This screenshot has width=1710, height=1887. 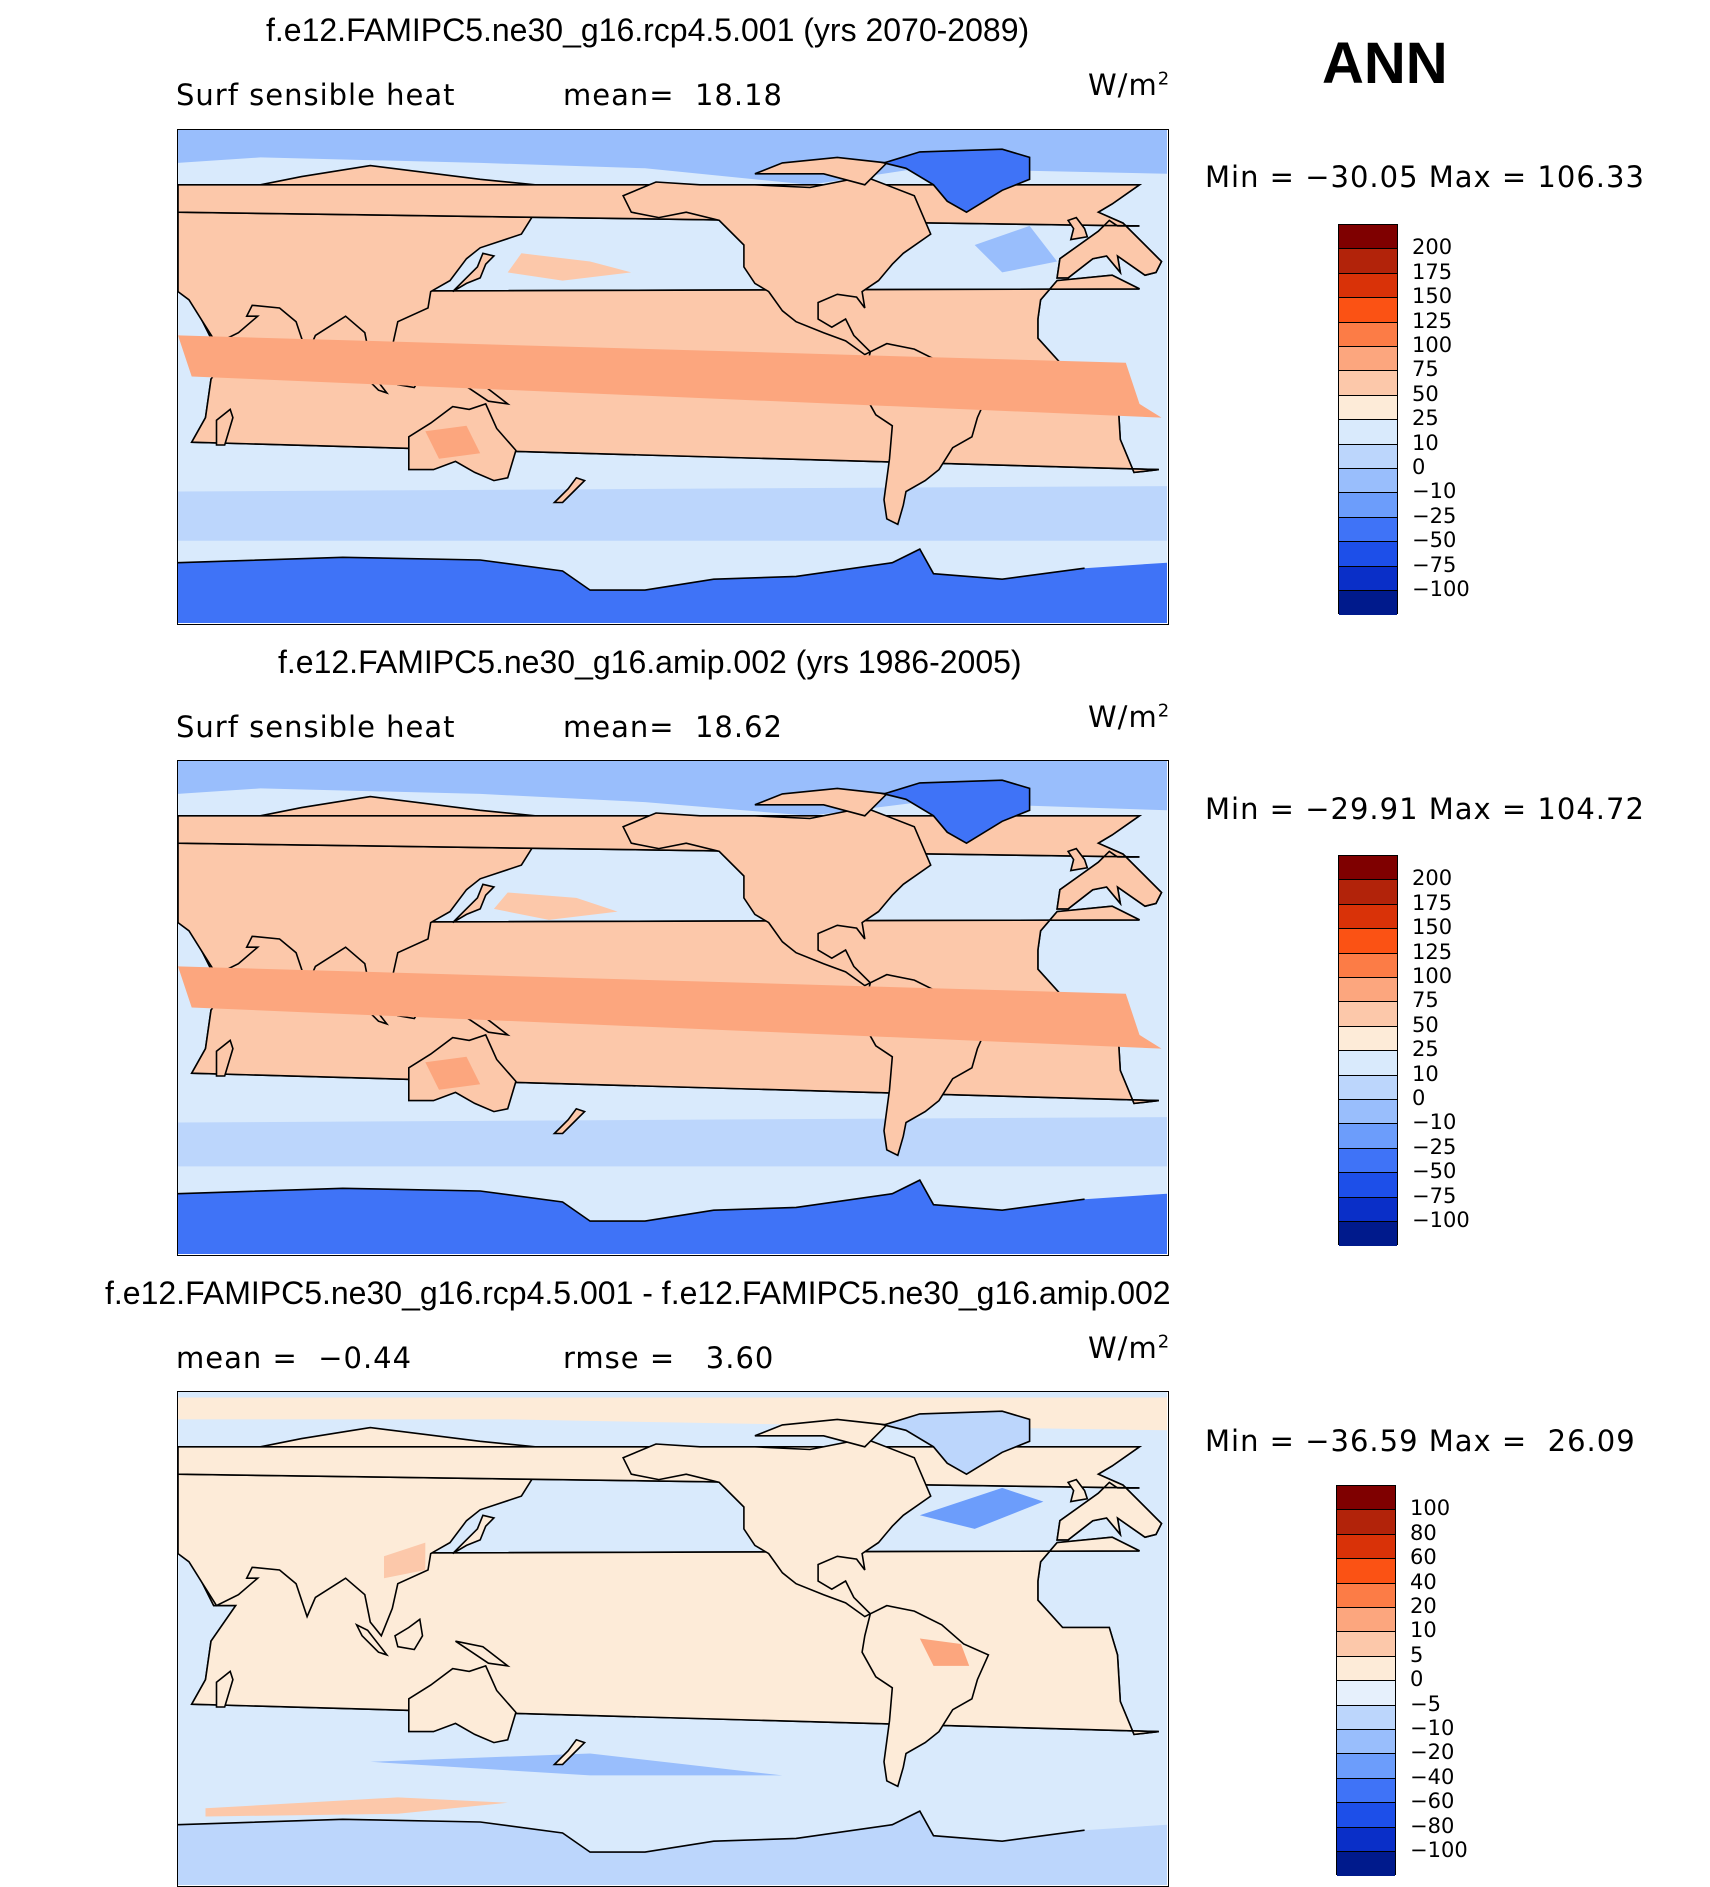 What do you see at coordinates (1432, 296) in the screenshot?
I see `colorbar-tick-label: 150` at bounding box center [1432, 296].